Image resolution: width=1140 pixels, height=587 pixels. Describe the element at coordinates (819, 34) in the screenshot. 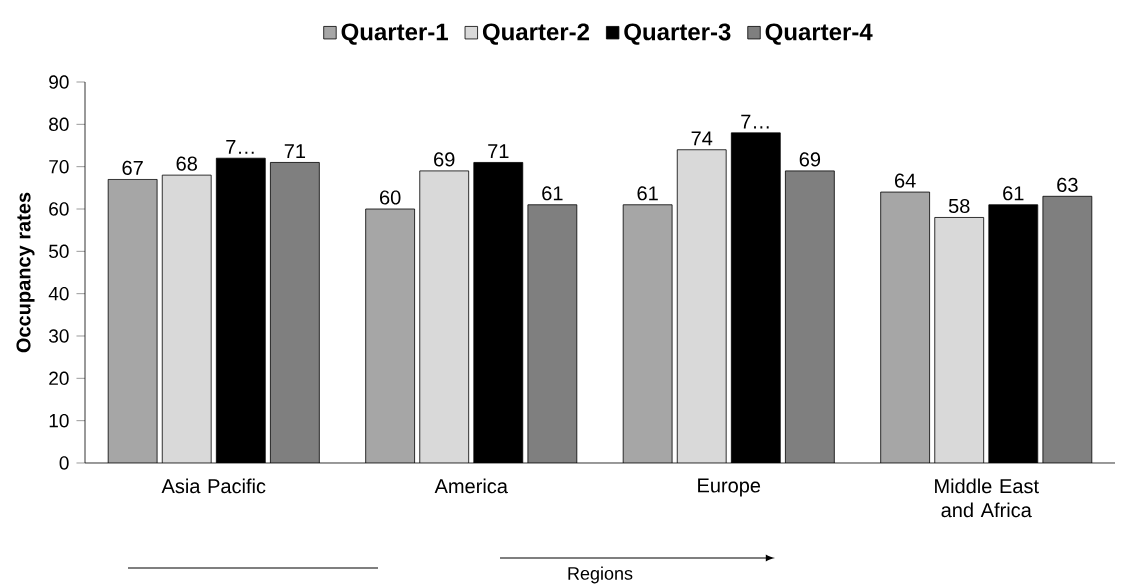

I see `legend-label: Quarter-4` at that location.